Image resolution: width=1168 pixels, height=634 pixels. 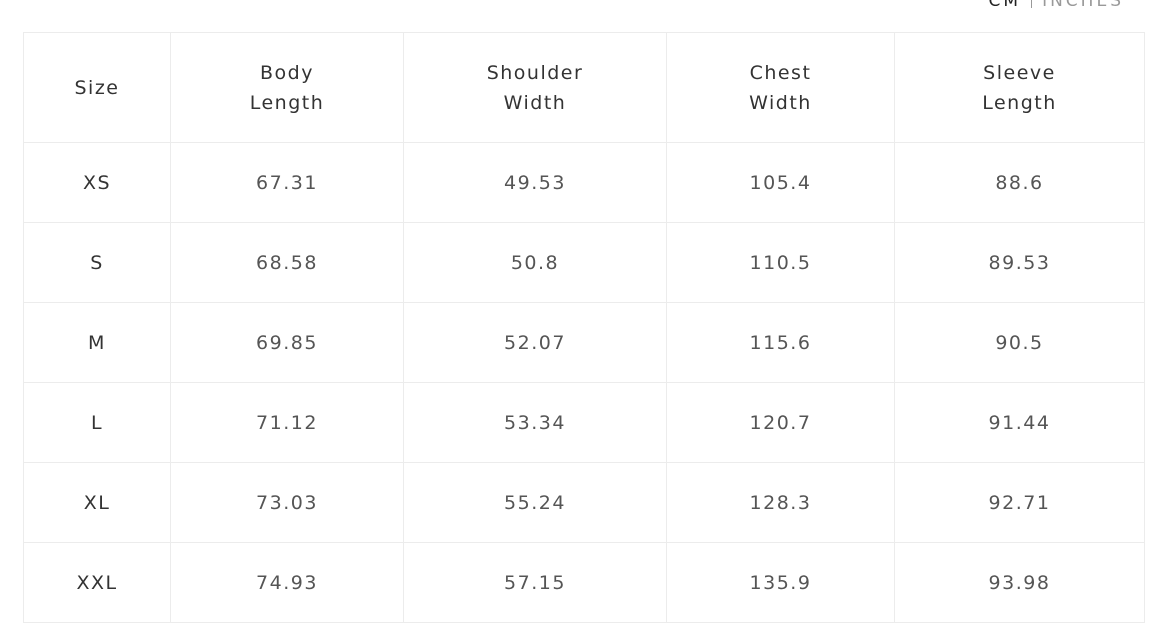 What do you see at coordinates (1005, 5) in the screenshot?
I see `unit-option: CM` at bounding box center [1005, 5].